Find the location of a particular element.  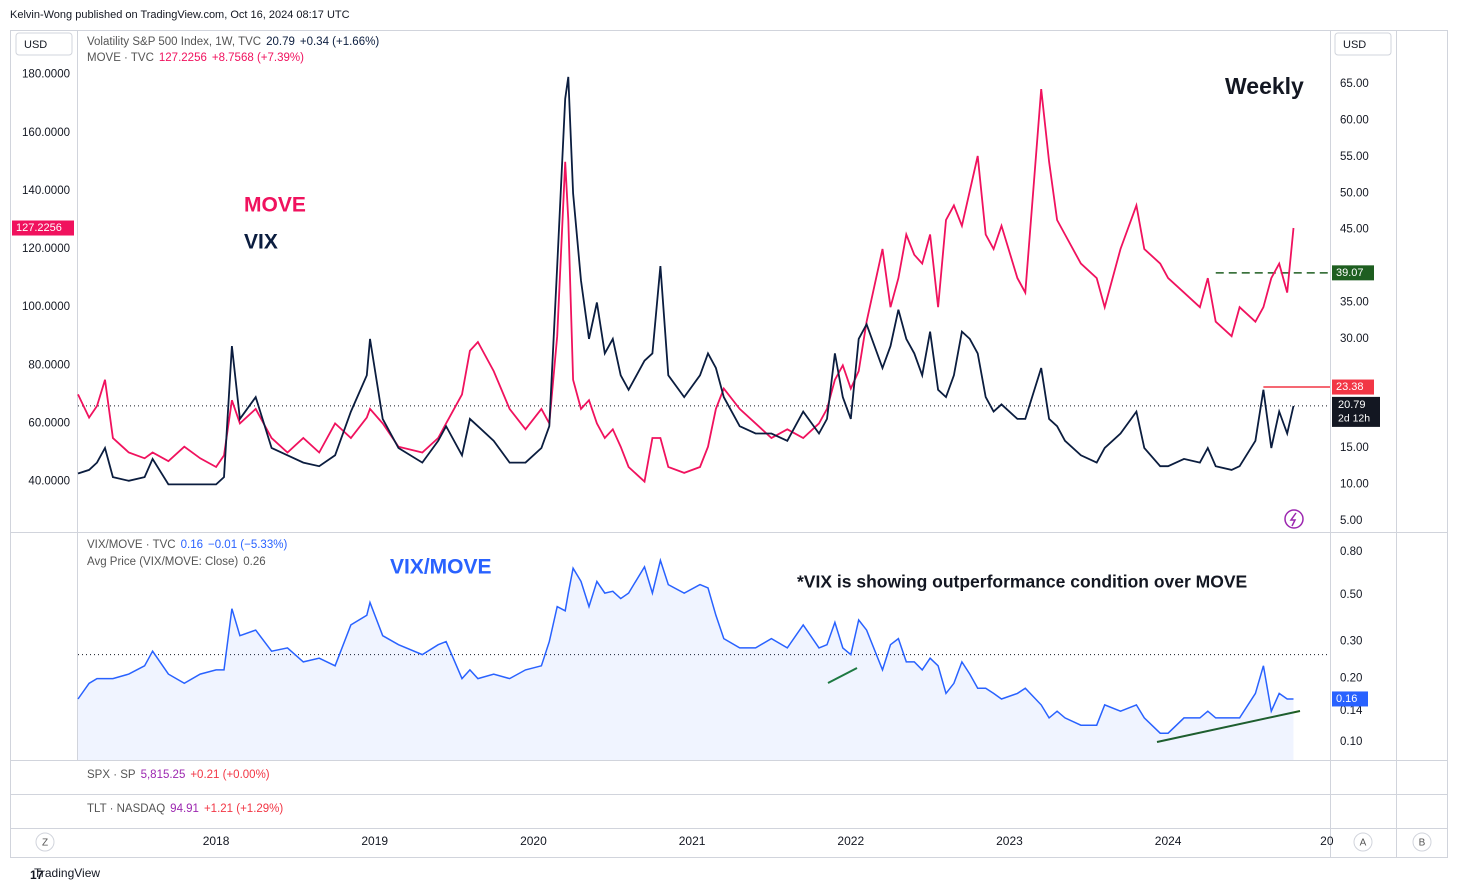

alert-icon-bolt is located at coordinates (1293, 519).